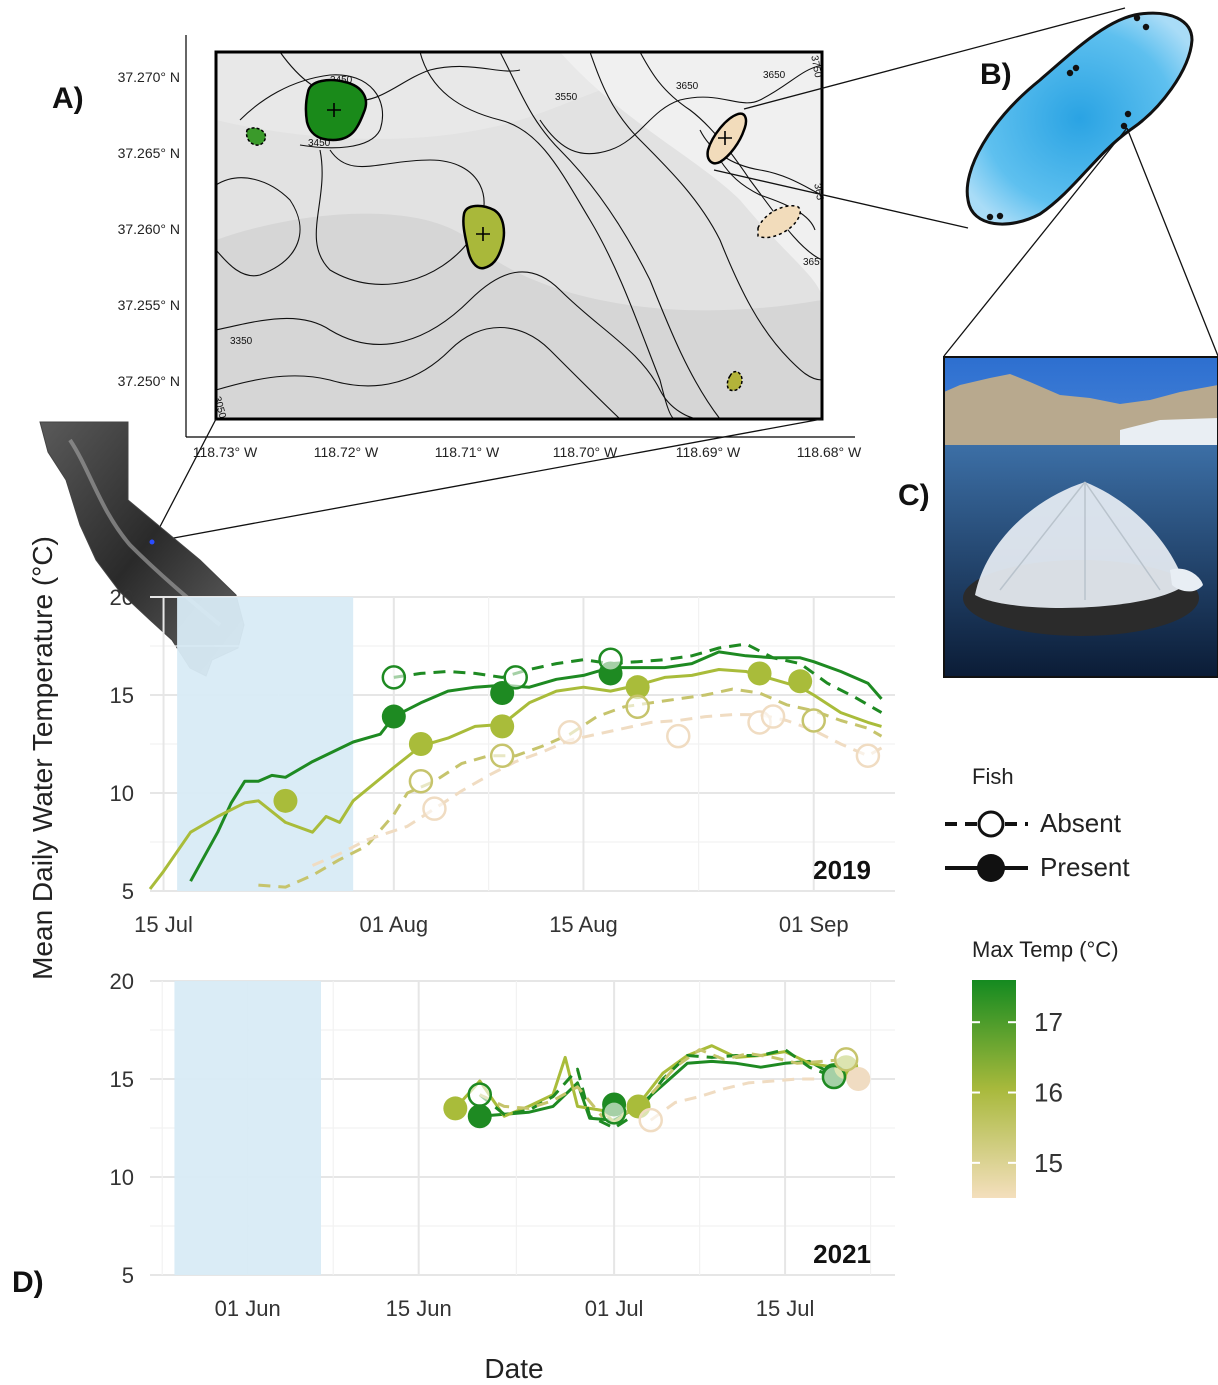 Image resolution: width=1218 pixels, height=1385 pixels. I want to click on lake-outline-shape, so click(1079, 118).